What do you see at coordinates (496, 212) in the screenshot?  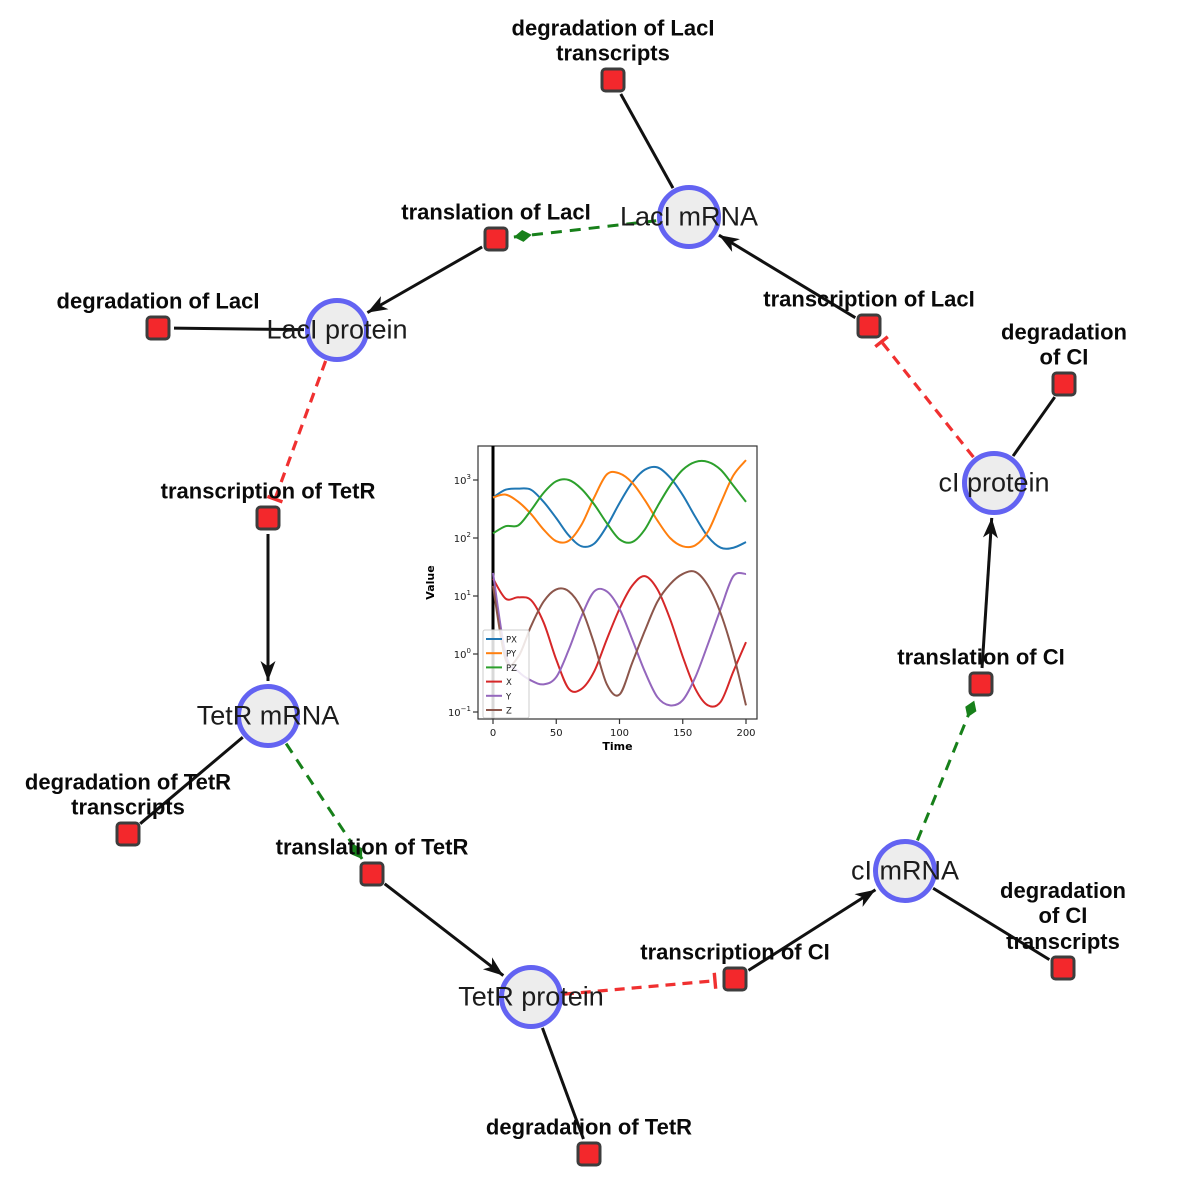 I see `reaction-label-translation-laci: translation of LacI` at bounding box center [496, 212].